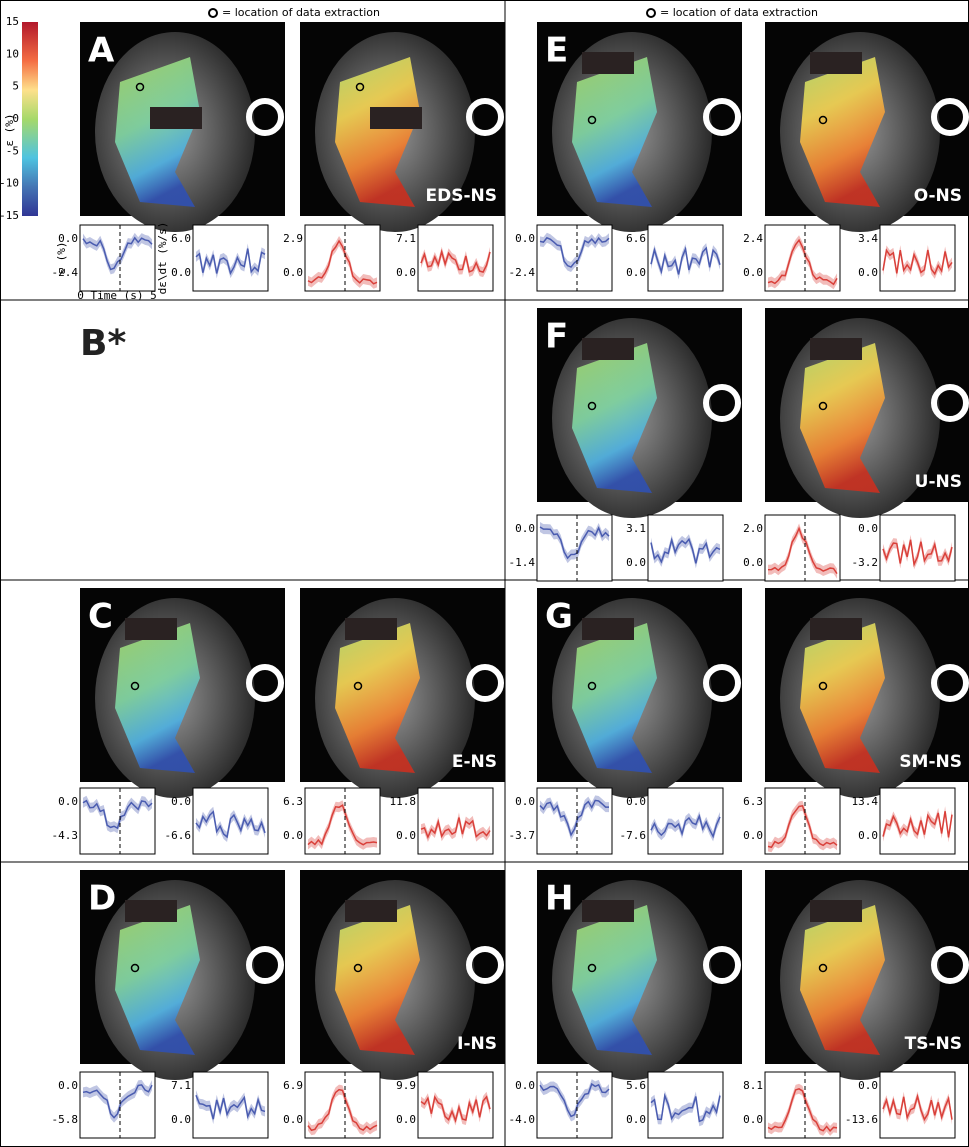  Describe the element at coordinates (753, 1085) in the screenshot. I see `tick-label: 8.1` at that location.